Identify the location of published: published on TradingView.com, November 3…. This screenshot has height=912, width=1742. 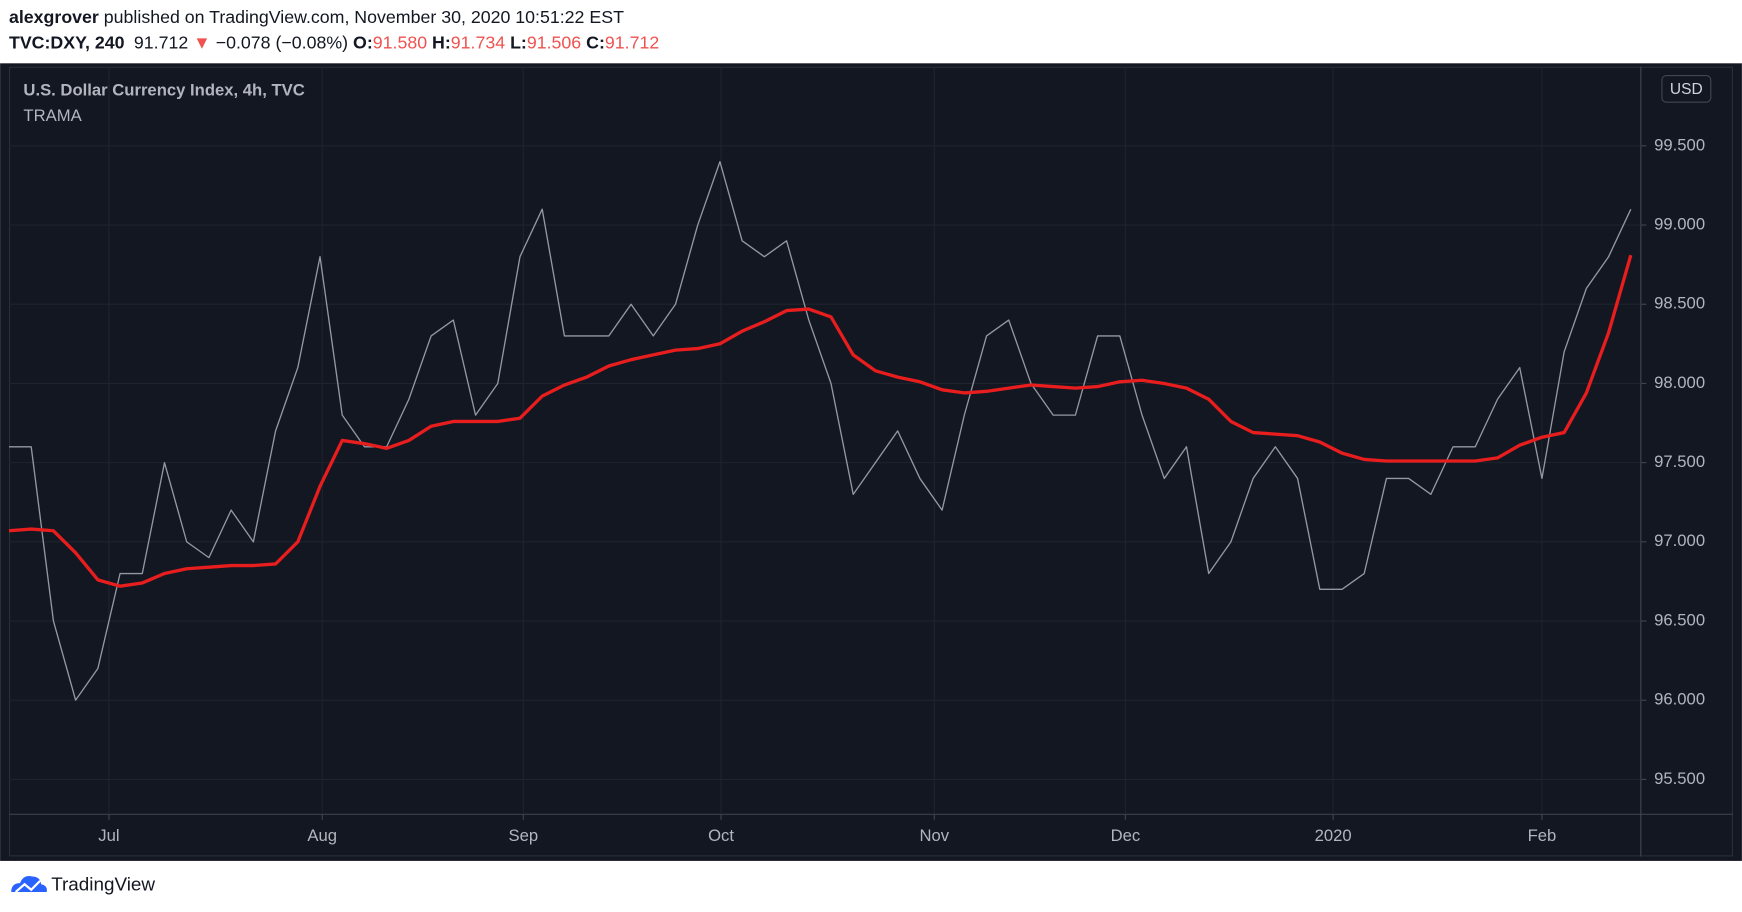
(361, 16).